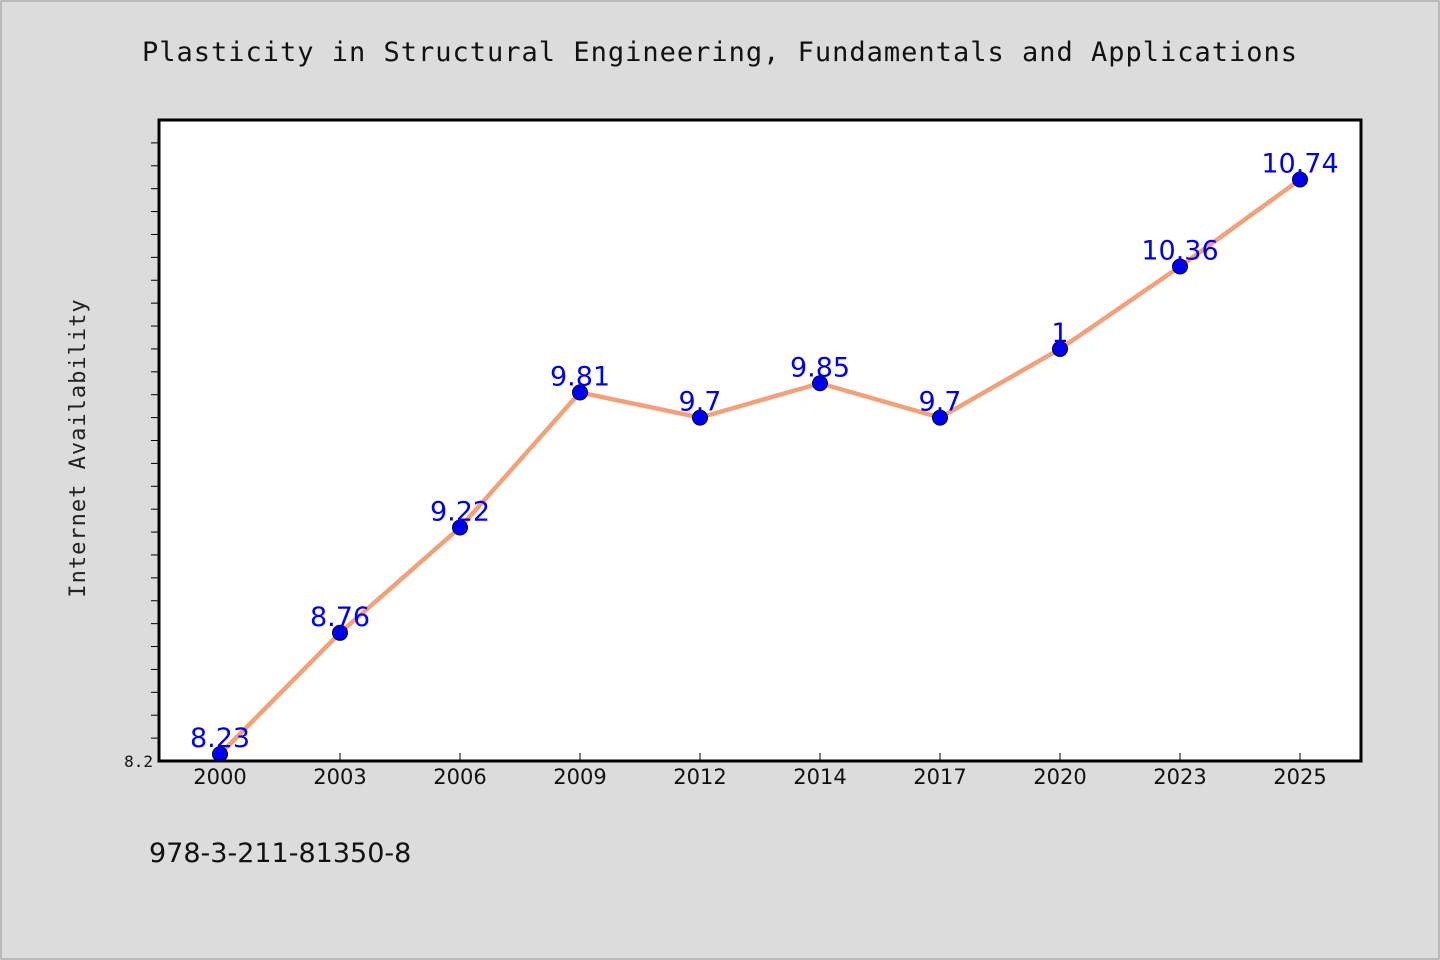 The height and width of the screenshot is (960, 1440). I want to click on x-tick-label: 2023, so click(1179, 777).